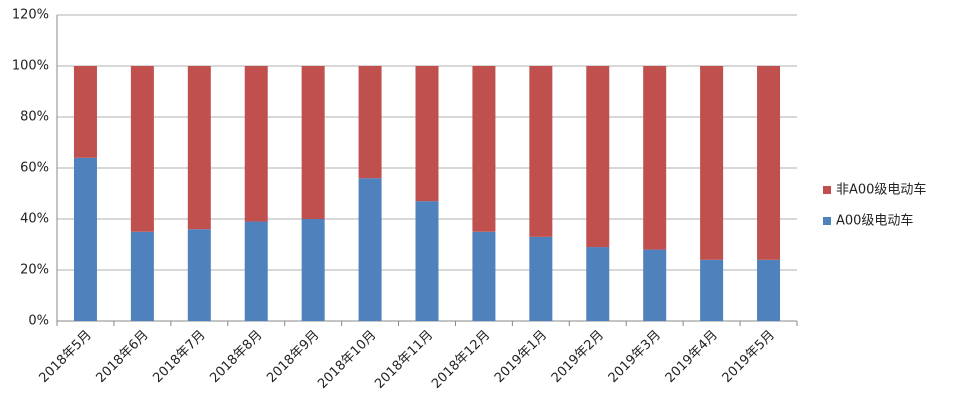  Describe the element at coordinates (34, 117) in the screenshot. I see `y-tick-label: 80%` at that location.